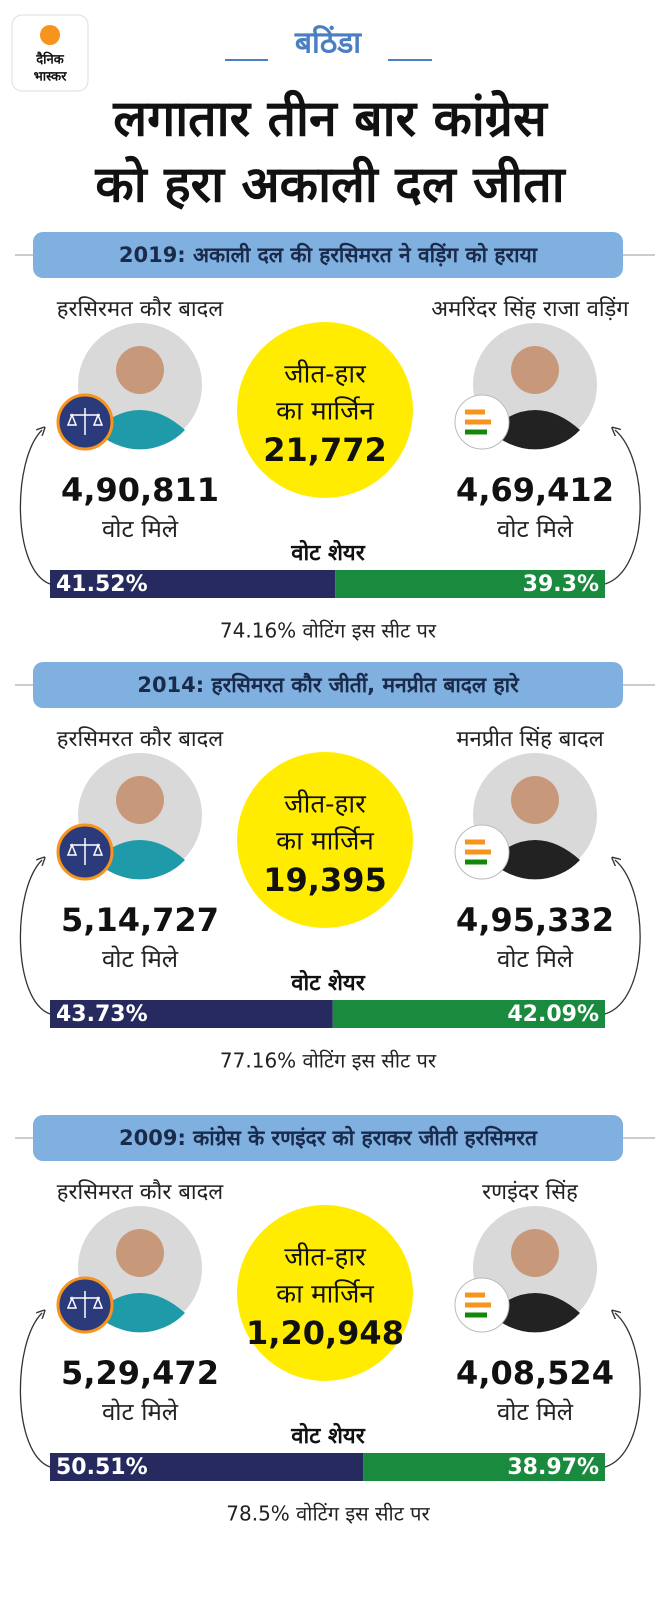  What do you see at coordinates (530, 1192) in the screenshot?
I see `candidate-name: रणइंदर सिंह` at bounding box center [530, 1192].